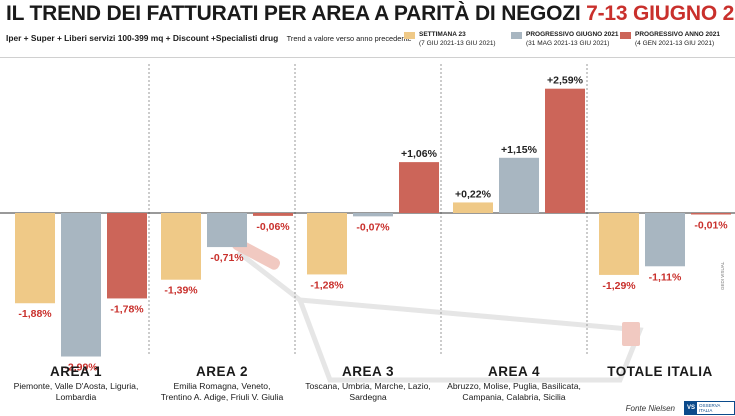 The width and height of the screenshot is (735, 416). Describe the element at coordinates (373, 215) in the screenshot. I see `bar-area-3-progressivo-giugno-2021` at that location.